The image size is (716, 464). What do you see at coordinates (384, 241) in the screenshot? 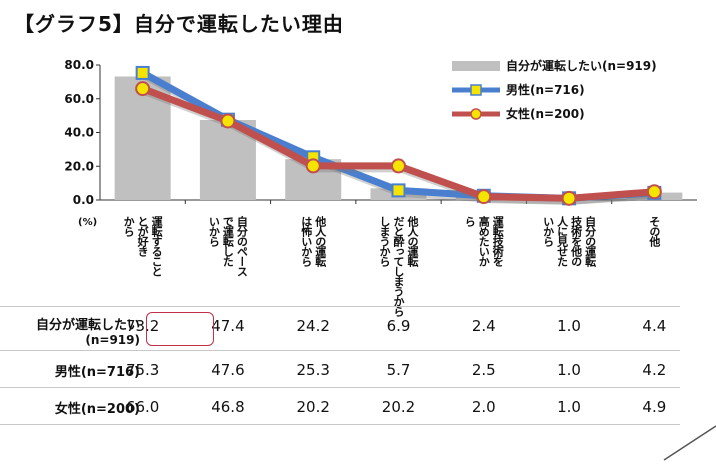
I see `x-category-label-line: しまうから` at bounding box center [384, 241].